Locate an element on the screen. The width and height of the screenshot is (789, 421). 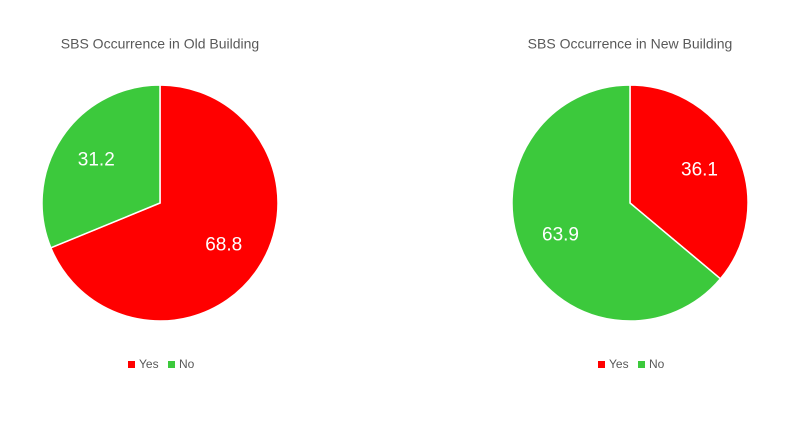
data-label: 36.1 is located at coordinates (699, 170).